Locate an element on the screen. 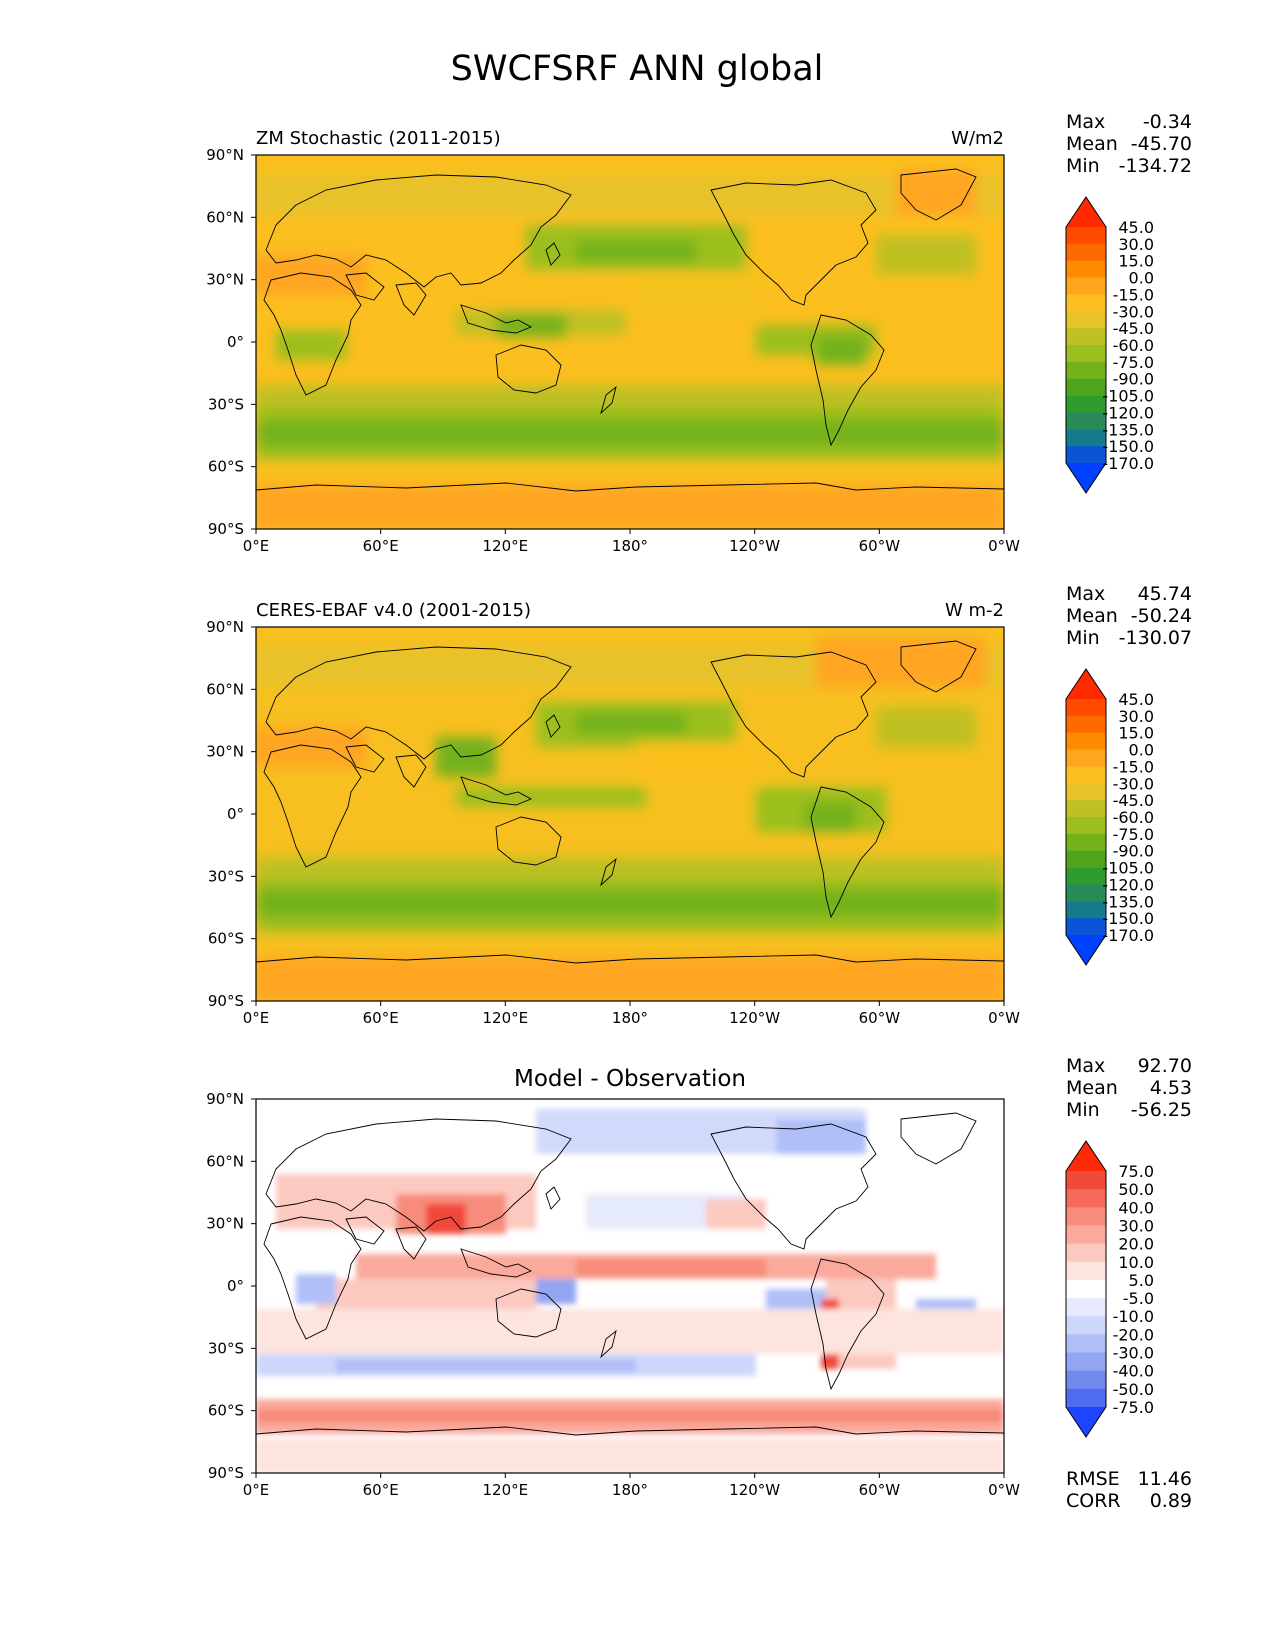 The height and width of the screenshot is (1650, 1275). colorbar-level-label: 15.0 is located at coordinates (1136, 733).